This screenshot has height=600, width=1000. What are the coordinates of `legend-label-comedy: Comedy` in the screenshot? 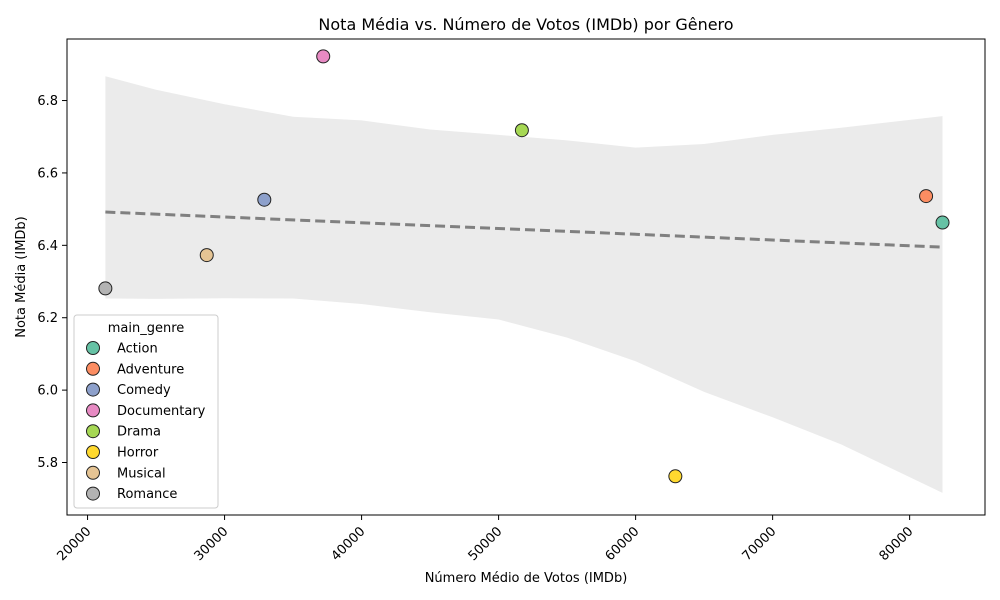 It's located at (144, 390).